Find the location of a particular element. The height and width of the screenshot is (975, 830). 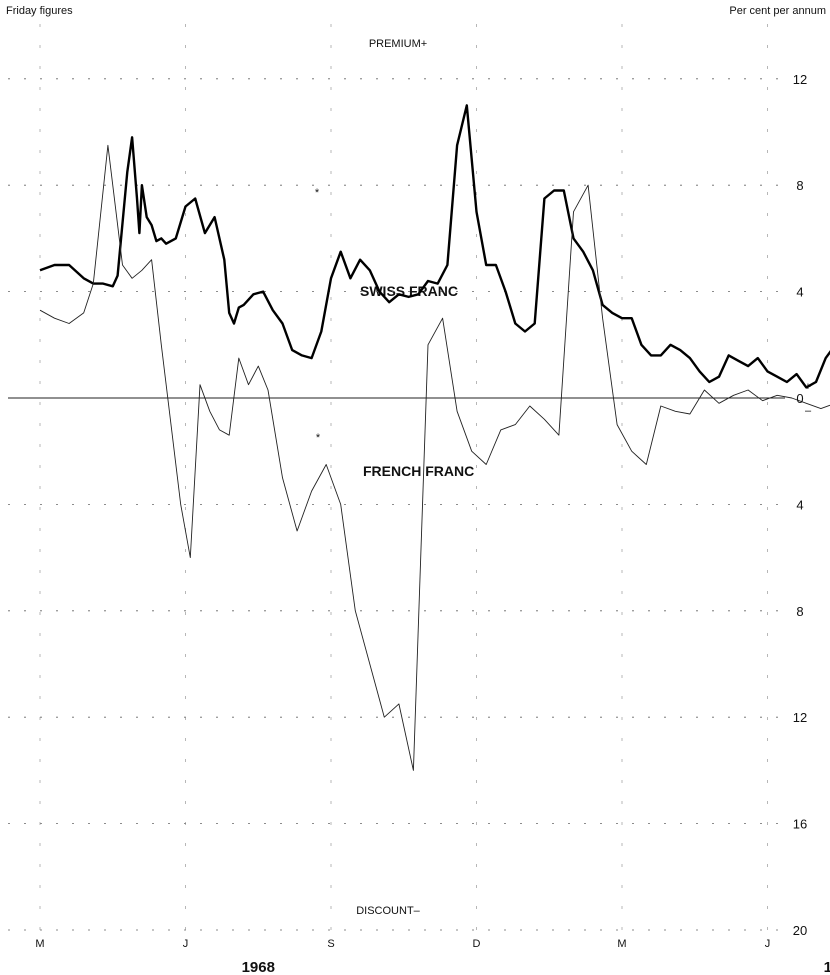

zero-minus-sign: – is located at coordinates (808, 411).